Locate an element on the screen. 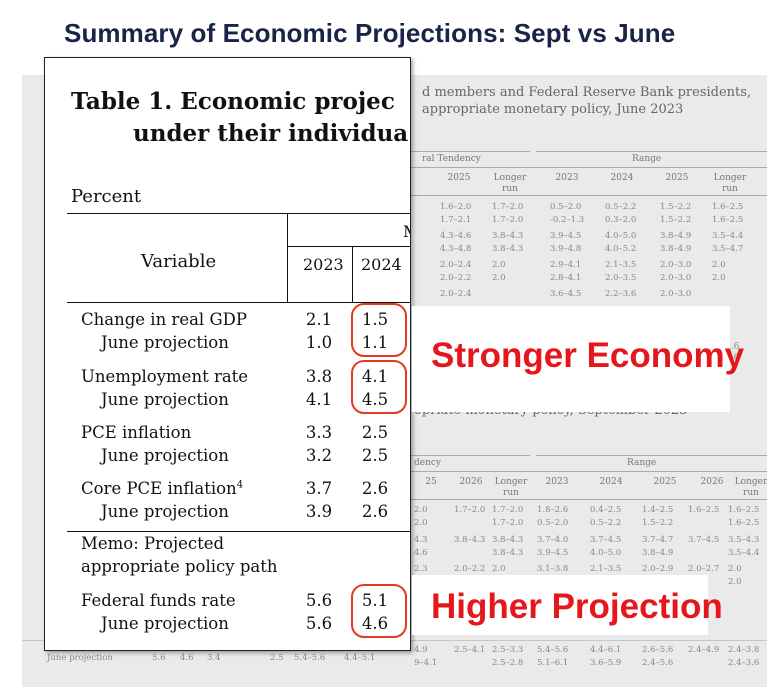  bg-bottom-cell: 3.7–4.7 is located at coordinates (658, 540).